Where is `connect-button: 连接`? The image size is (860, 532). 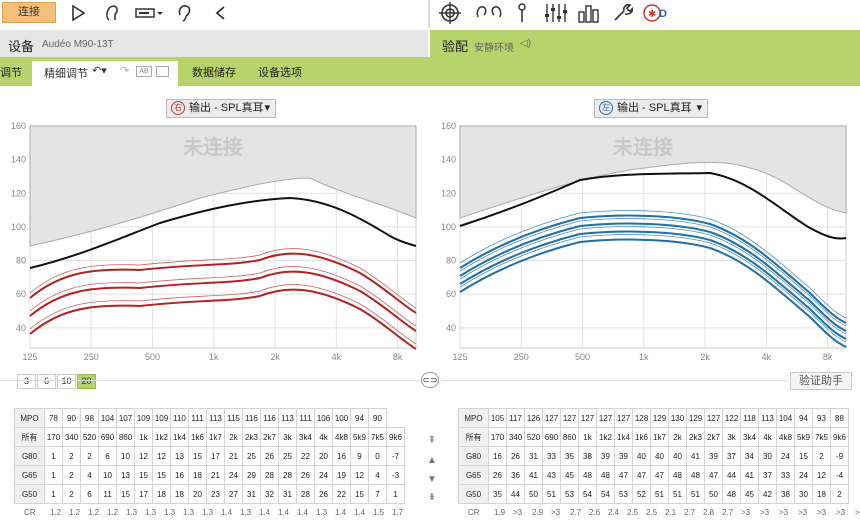
connect-button: 连接 is located at coordinates (29, 12).